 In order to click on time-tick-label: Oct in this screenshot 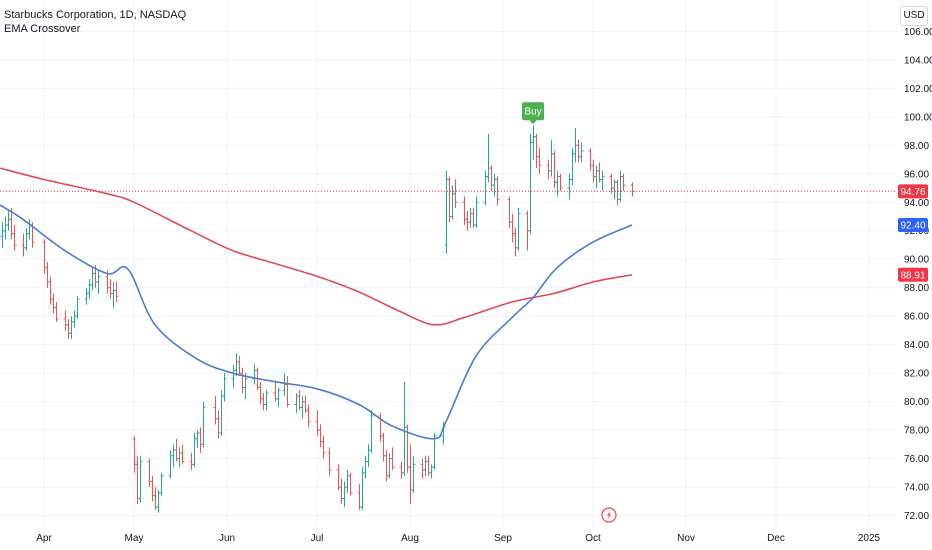, I will do `click(593, 538)`.